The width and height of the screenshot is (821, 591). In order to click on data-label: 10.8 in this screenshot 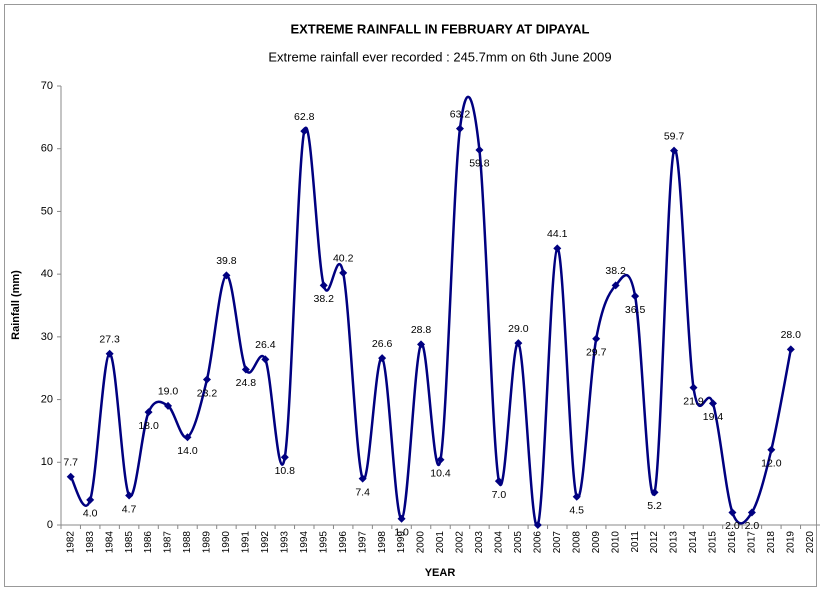, I will do `click(285, 471)`.